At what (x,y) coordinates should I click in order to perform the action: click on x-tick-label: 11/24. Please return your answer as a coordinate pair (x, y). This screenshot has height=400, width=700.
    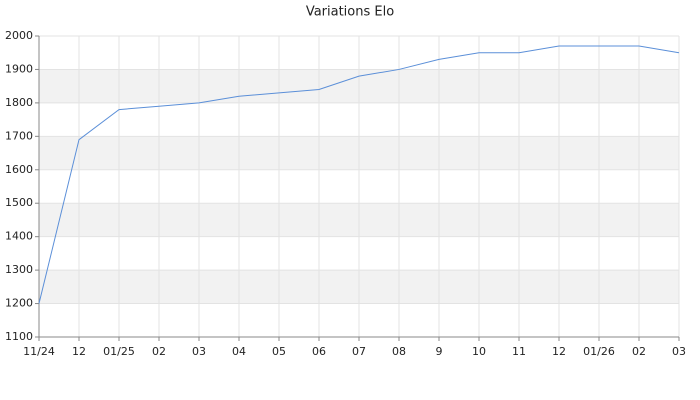
    Looking at the image, I should click on (39, 351).